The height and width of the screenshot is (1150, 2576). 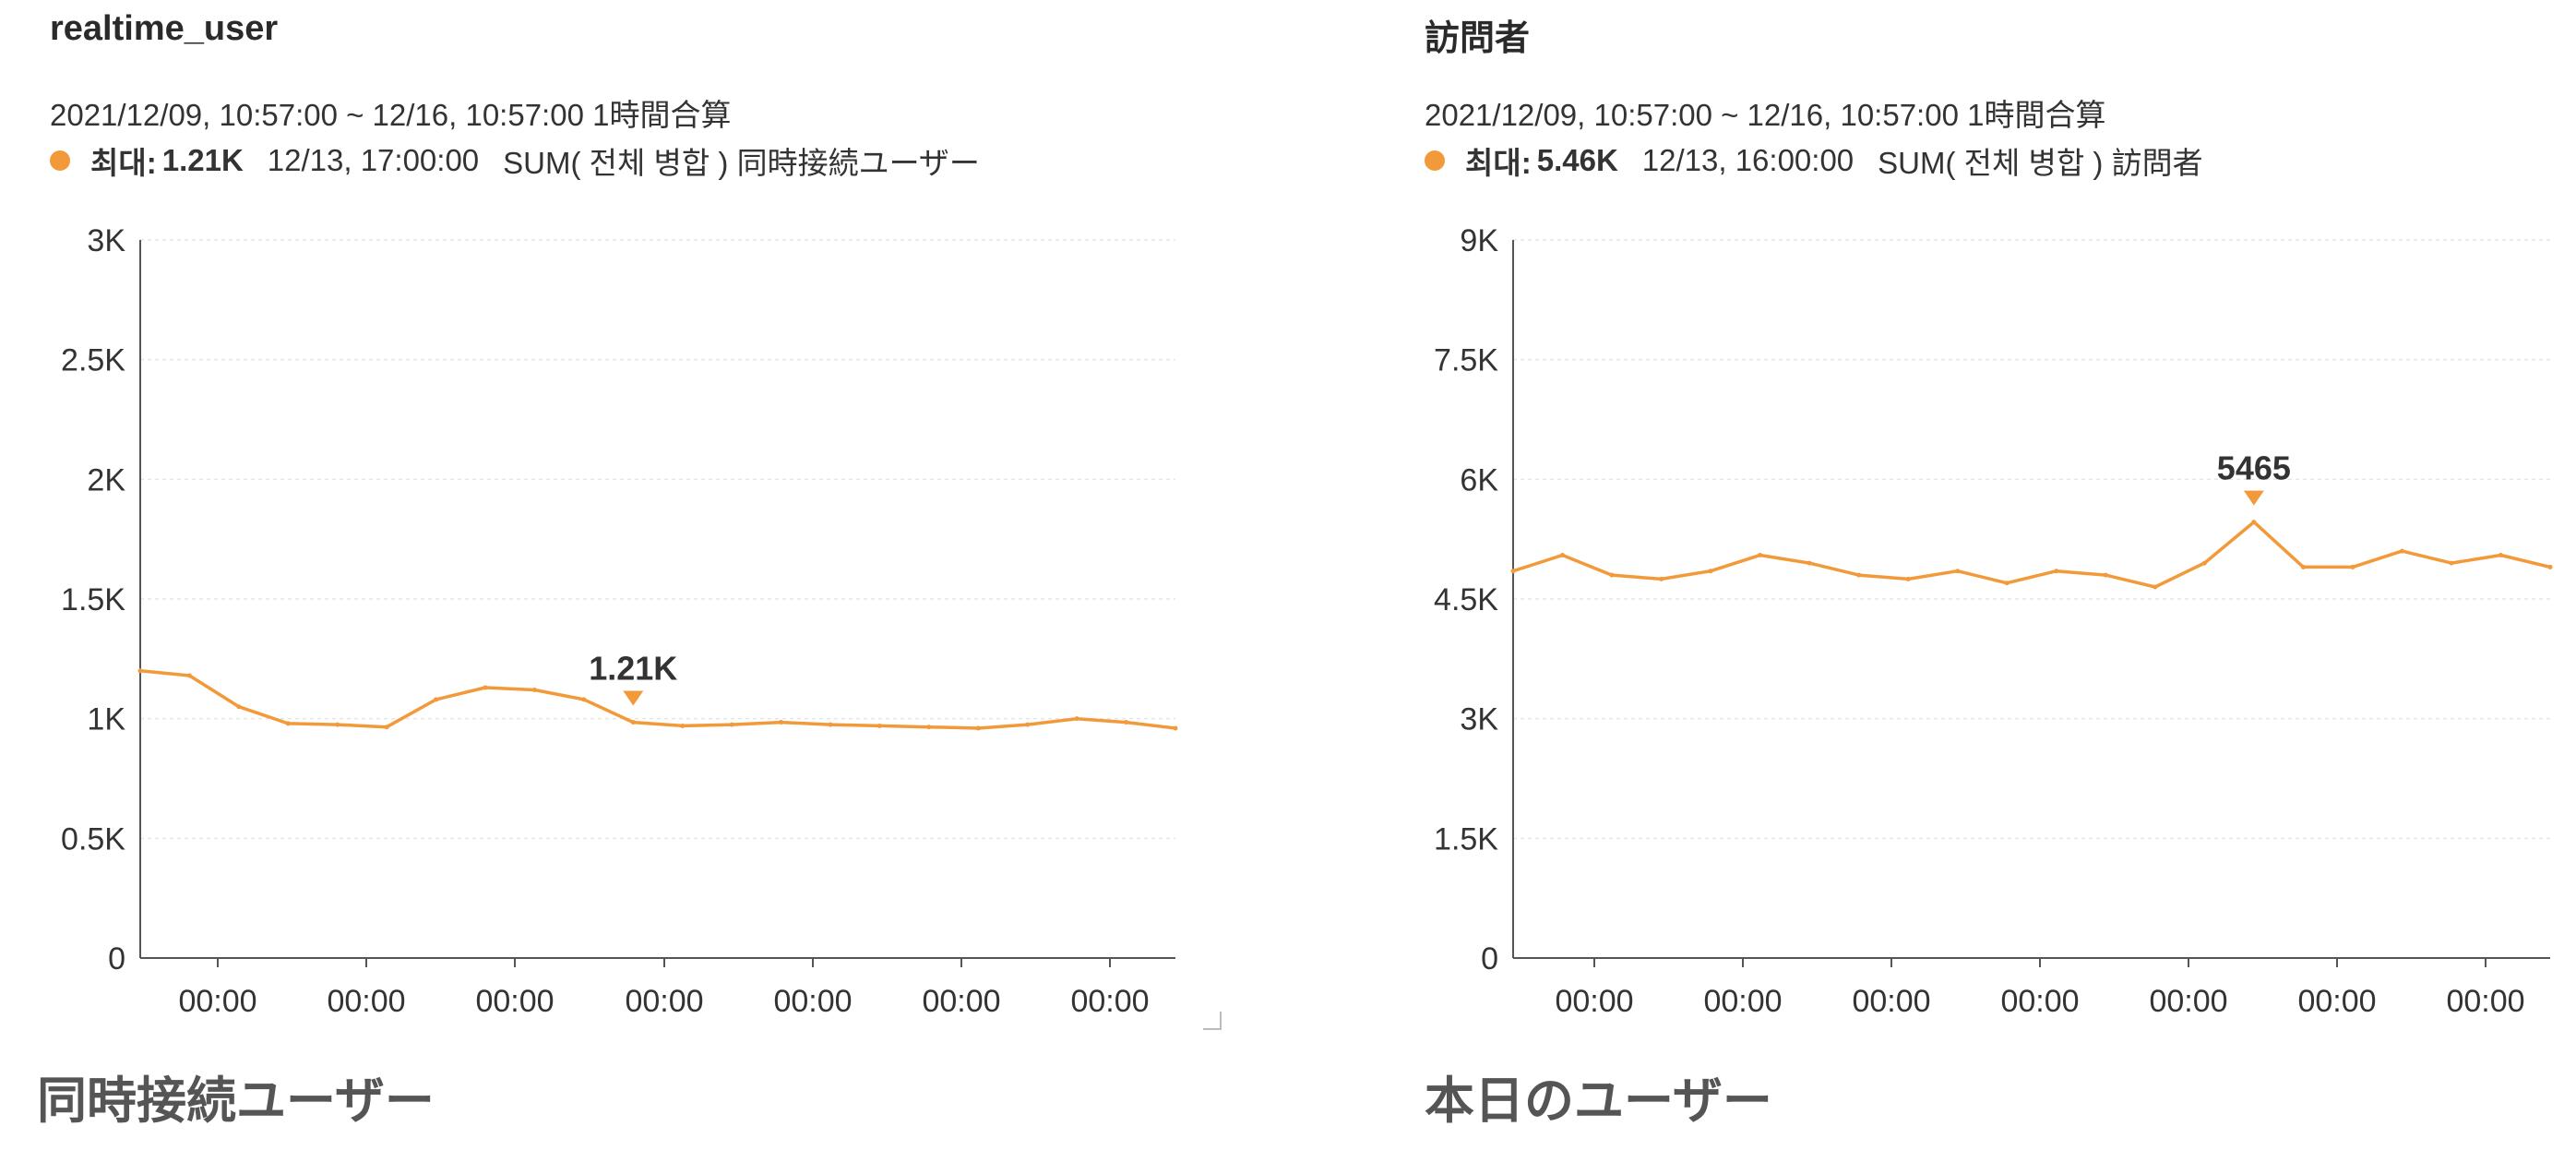 I want to click on y-tick-label: 1K, so click(x=106, y=719).